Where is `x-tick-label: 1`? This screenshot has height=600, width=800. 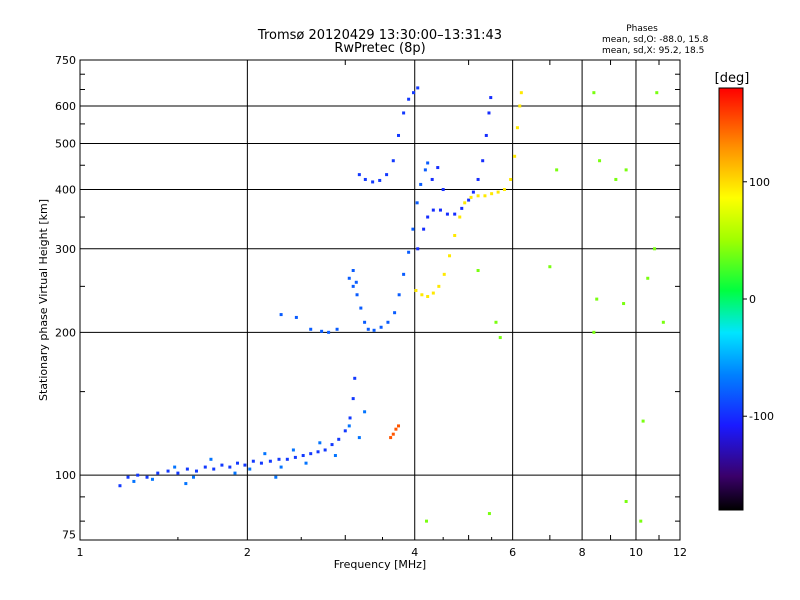 x-tick-label: 1 is located at coordinates (80, 552).